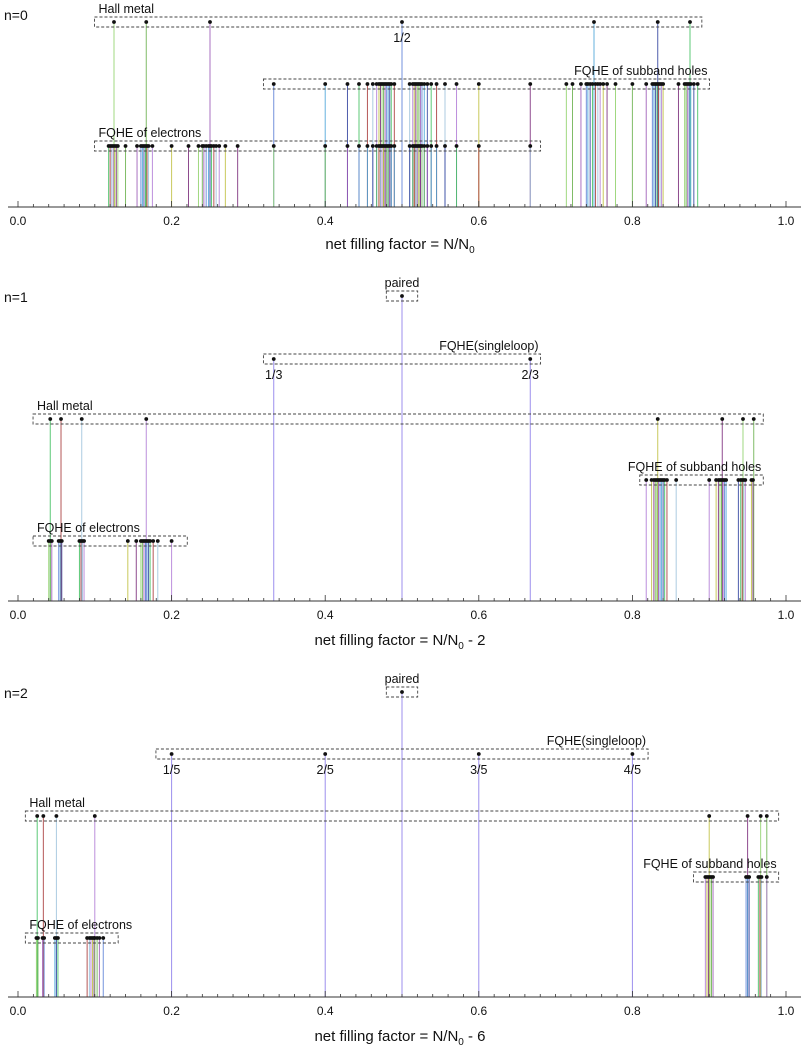 The width and height of the screenshot is (801, 1052). What do you see at coordinates (16, 15) in the screenshot?
I see `panel-label: n=0` at bounding box center [16, 15].